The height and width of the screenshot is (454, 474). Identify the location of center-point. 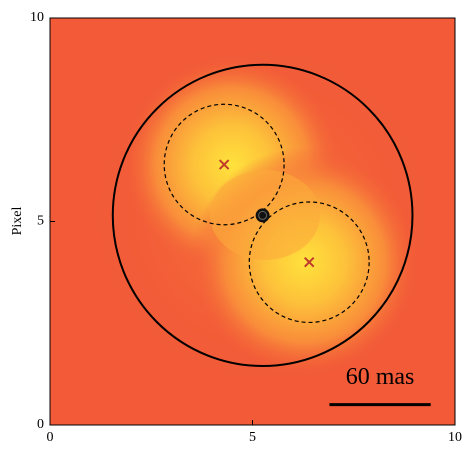
(262, 215).